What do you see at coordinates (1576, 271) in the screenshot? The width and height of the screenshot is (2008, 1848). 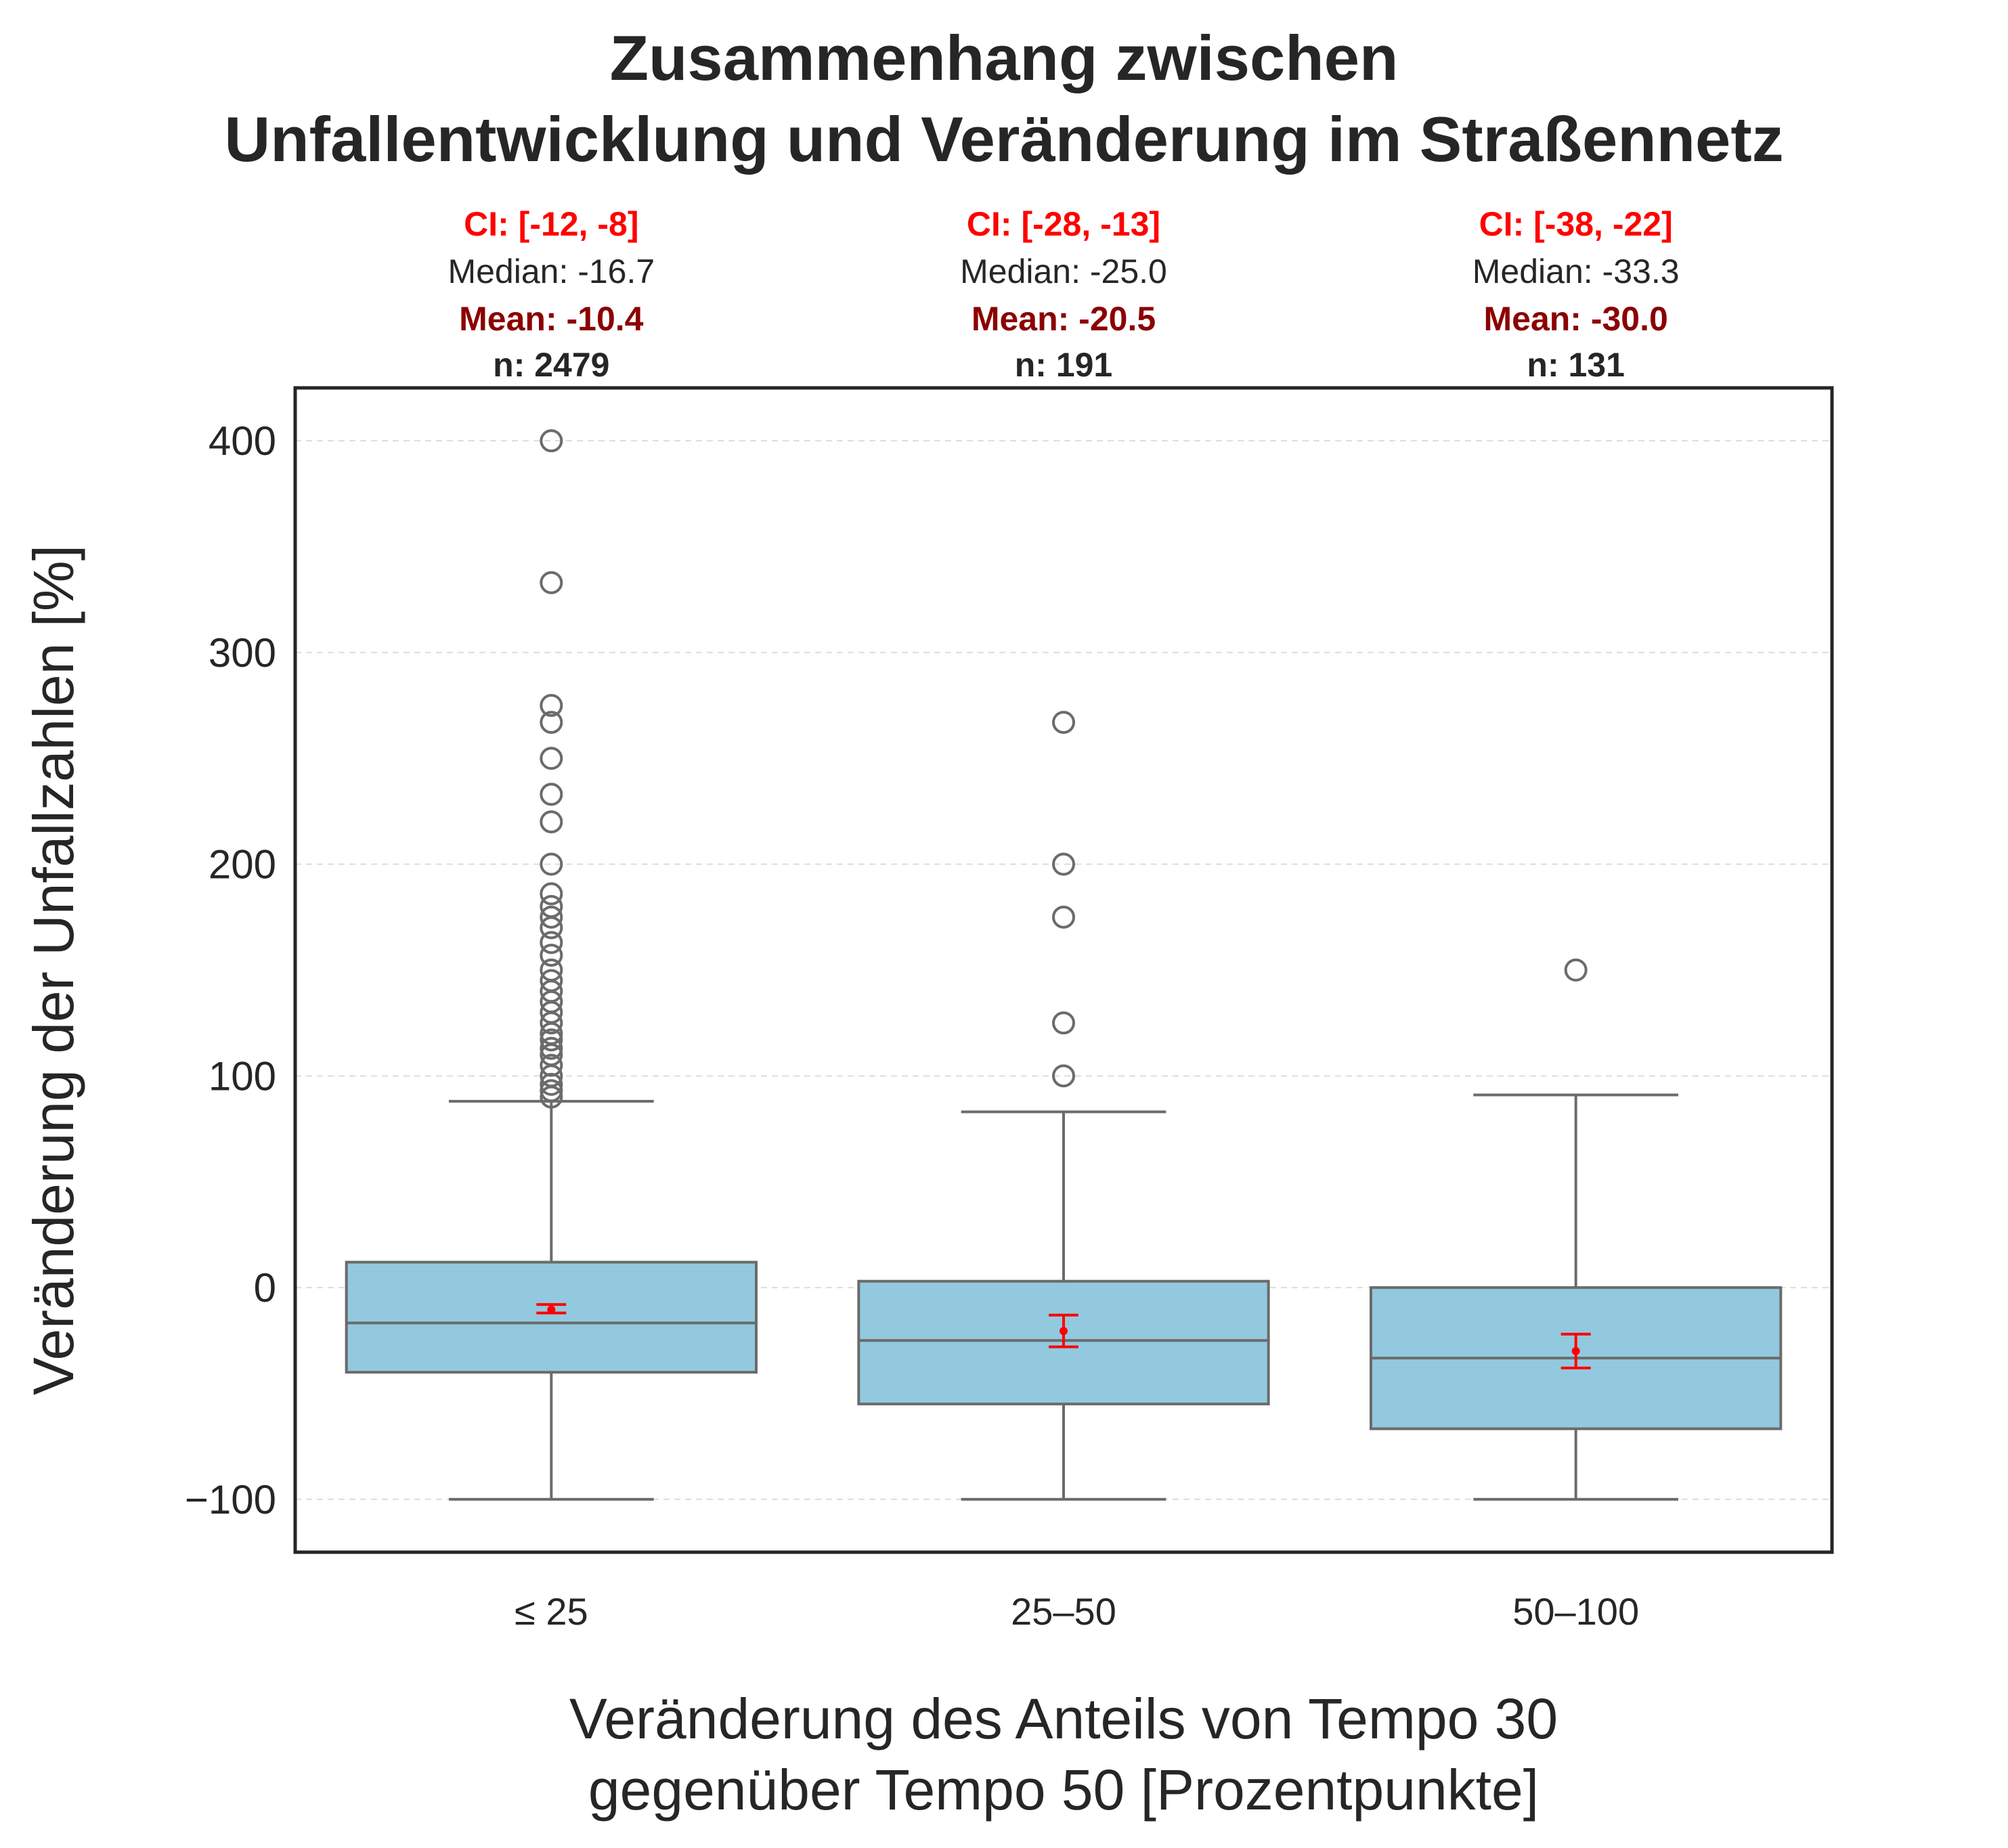 I see `median-annotation: Median: -33.3` at bounding box center [1576, 271].